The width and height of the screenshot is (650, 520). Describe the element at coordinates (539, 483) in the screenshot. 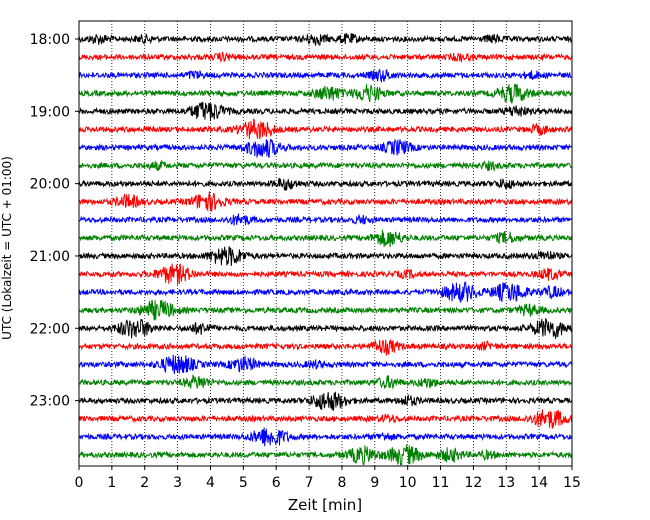

I see `x-tick-label: 14` at that location.